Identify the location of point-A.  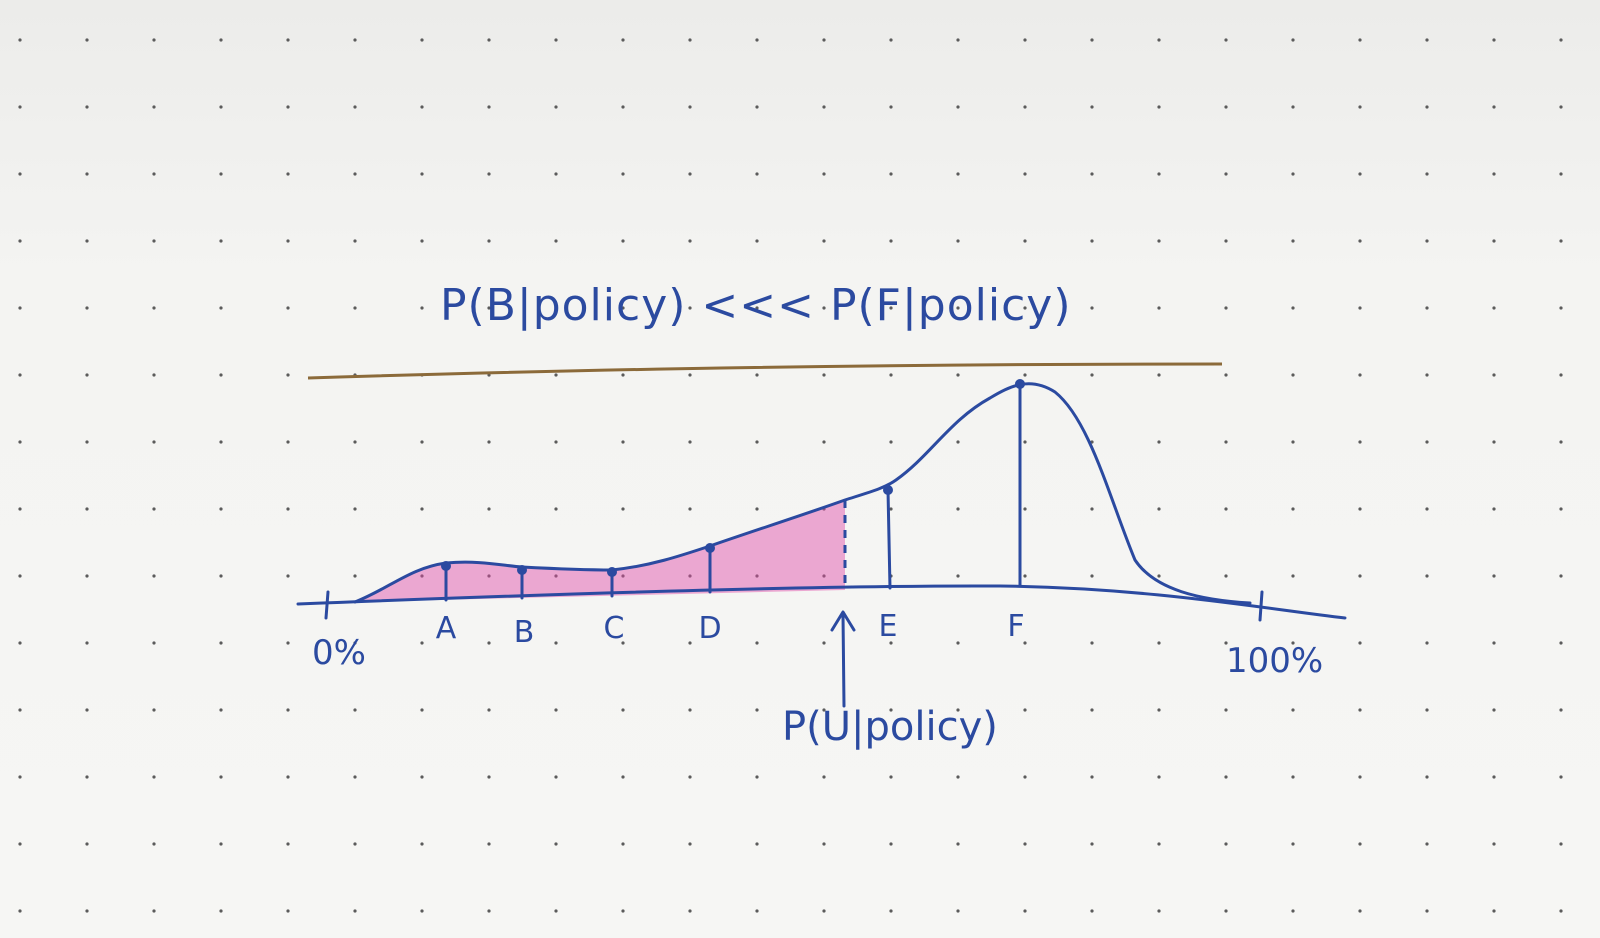
(446, 581).